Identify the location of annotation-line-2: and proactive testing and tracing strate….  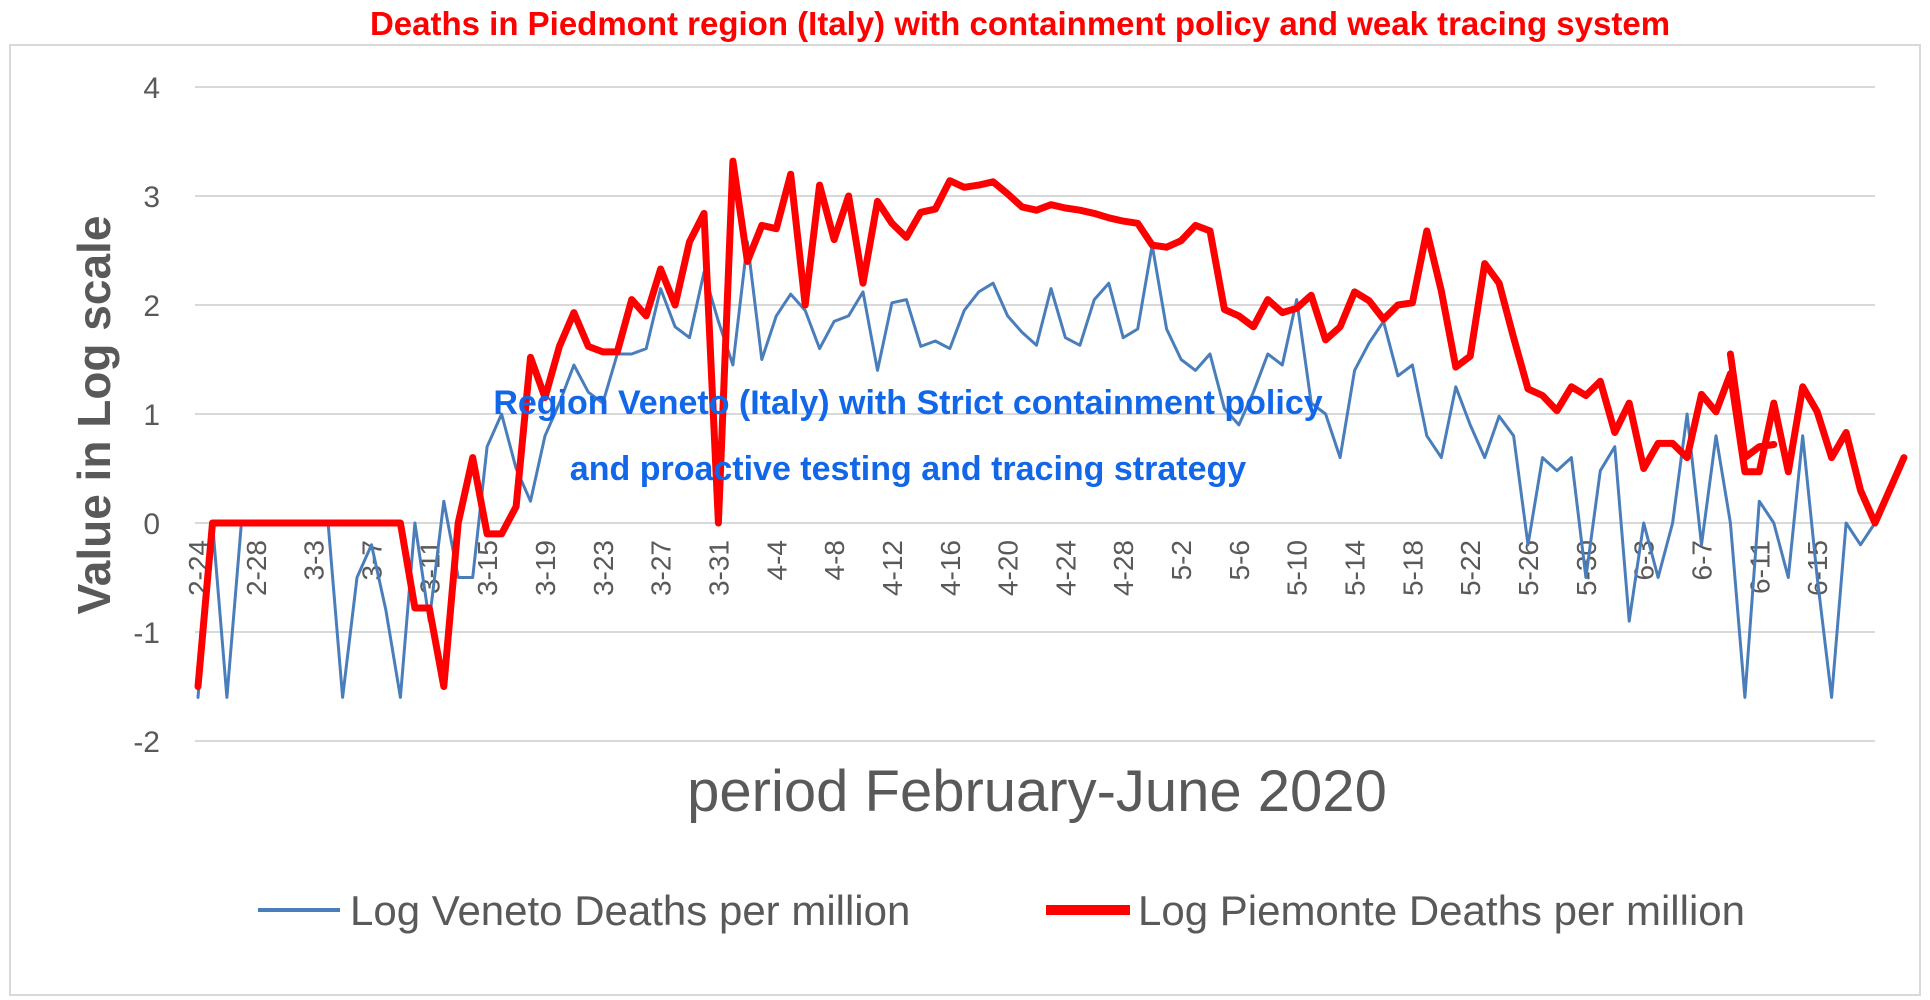
(908, 469).